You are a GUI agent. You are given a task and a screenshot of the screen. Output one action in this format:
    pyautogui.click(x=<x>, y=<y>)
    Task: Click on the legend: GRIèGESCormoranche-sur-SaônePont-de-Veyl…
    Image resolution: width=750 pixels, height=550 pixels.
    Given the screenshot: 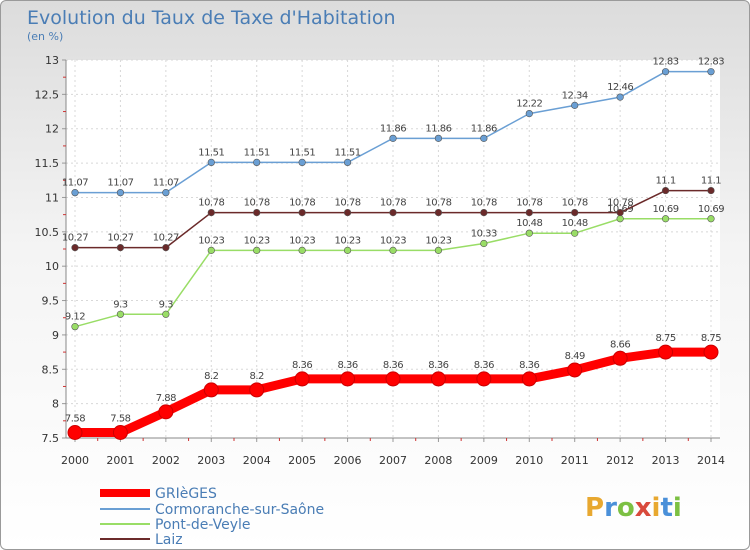 What is the action you would take?
    pyautogui.click(x=212, y=517)
    